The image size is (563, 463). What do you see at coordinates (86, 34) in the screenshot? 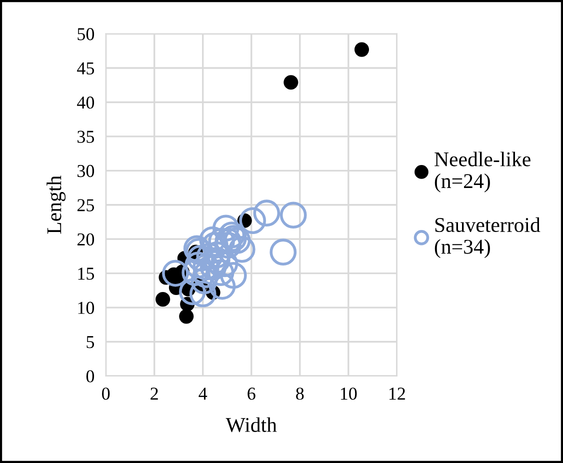
I see `y-tick-label: 50` at bounding box center [86, 34].